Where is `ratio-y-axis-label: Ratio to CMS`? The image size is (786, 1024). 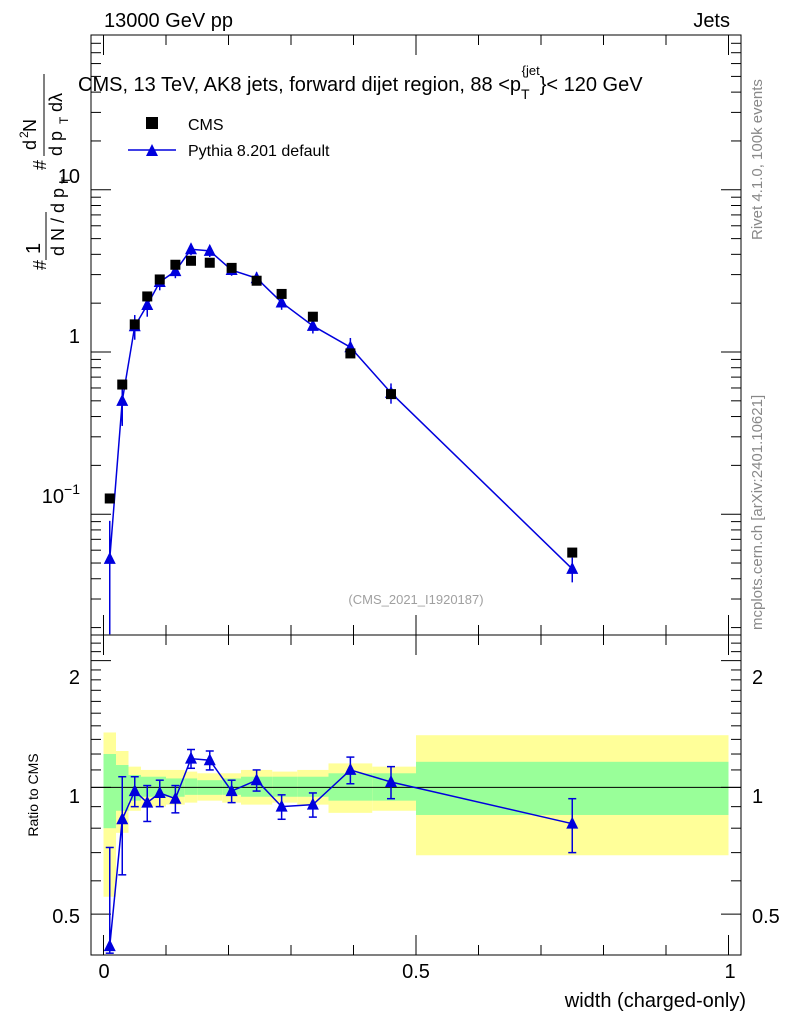
ratio-y-axis-label: Ratio to CMS is located at coordinates (33, 794).